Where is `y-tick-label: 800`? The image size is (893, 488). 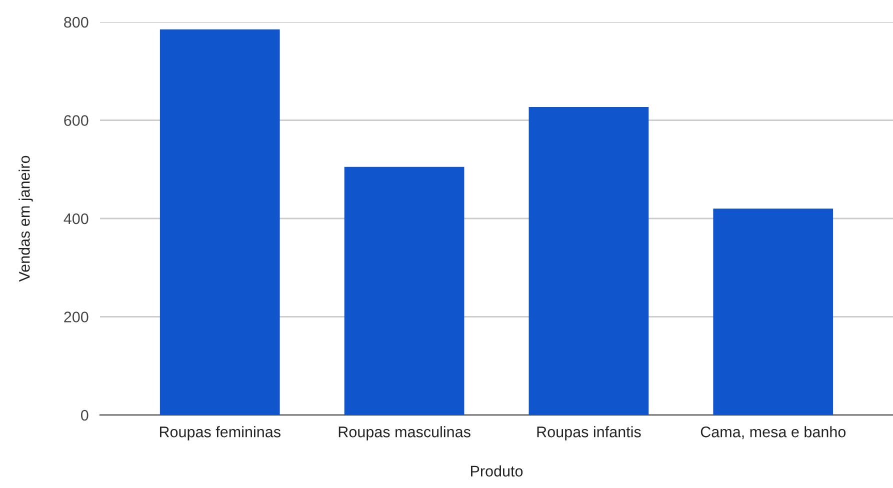
y-tick-label: 800 is located at coordinates (76, 22).